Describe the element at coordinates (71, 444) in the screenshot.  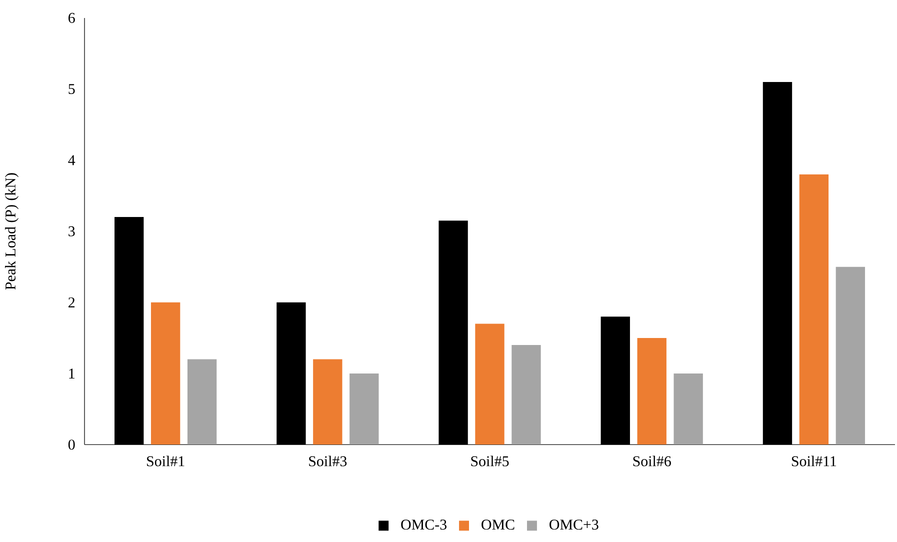
I see `y-tick-label: 0` at that location.